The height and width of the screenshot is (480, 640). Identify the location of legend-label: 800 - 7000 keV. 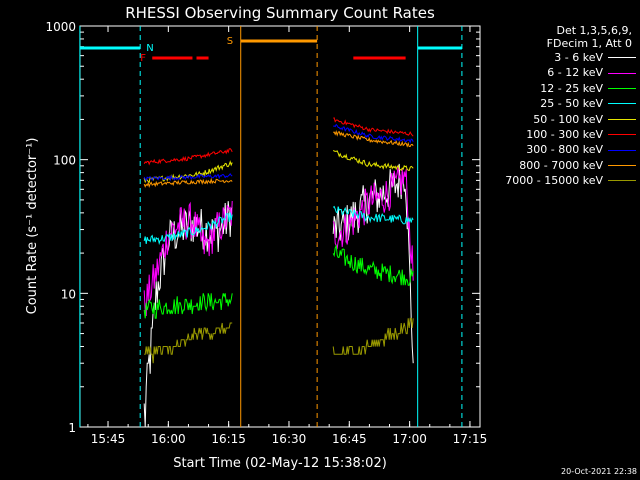
(561, 165).